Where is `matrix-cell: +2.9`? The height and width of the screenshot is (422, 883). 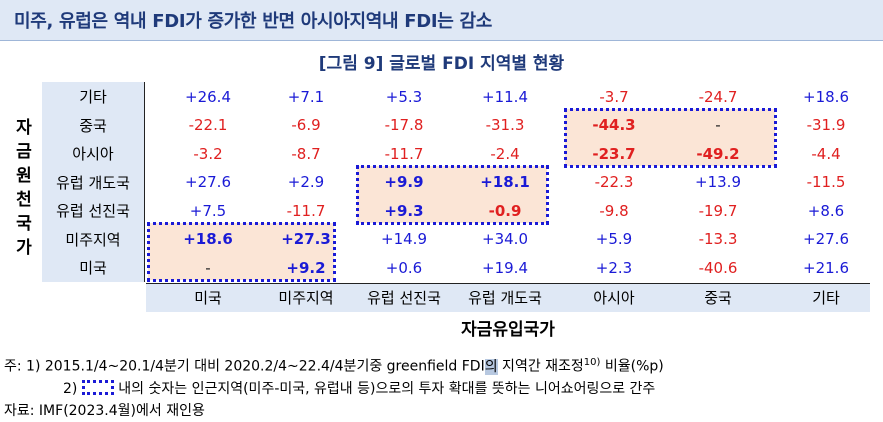 matrix-cell: +2.9 is located at coordinates (306, 182).